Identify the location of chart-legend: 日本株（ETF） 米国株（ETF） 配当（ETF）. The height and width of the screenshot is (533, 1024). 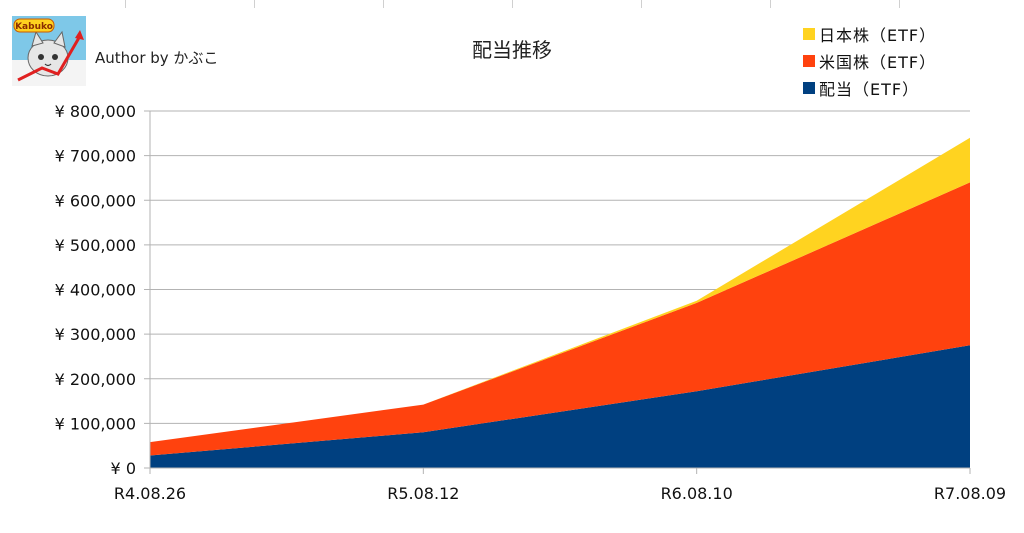
(869, 60).